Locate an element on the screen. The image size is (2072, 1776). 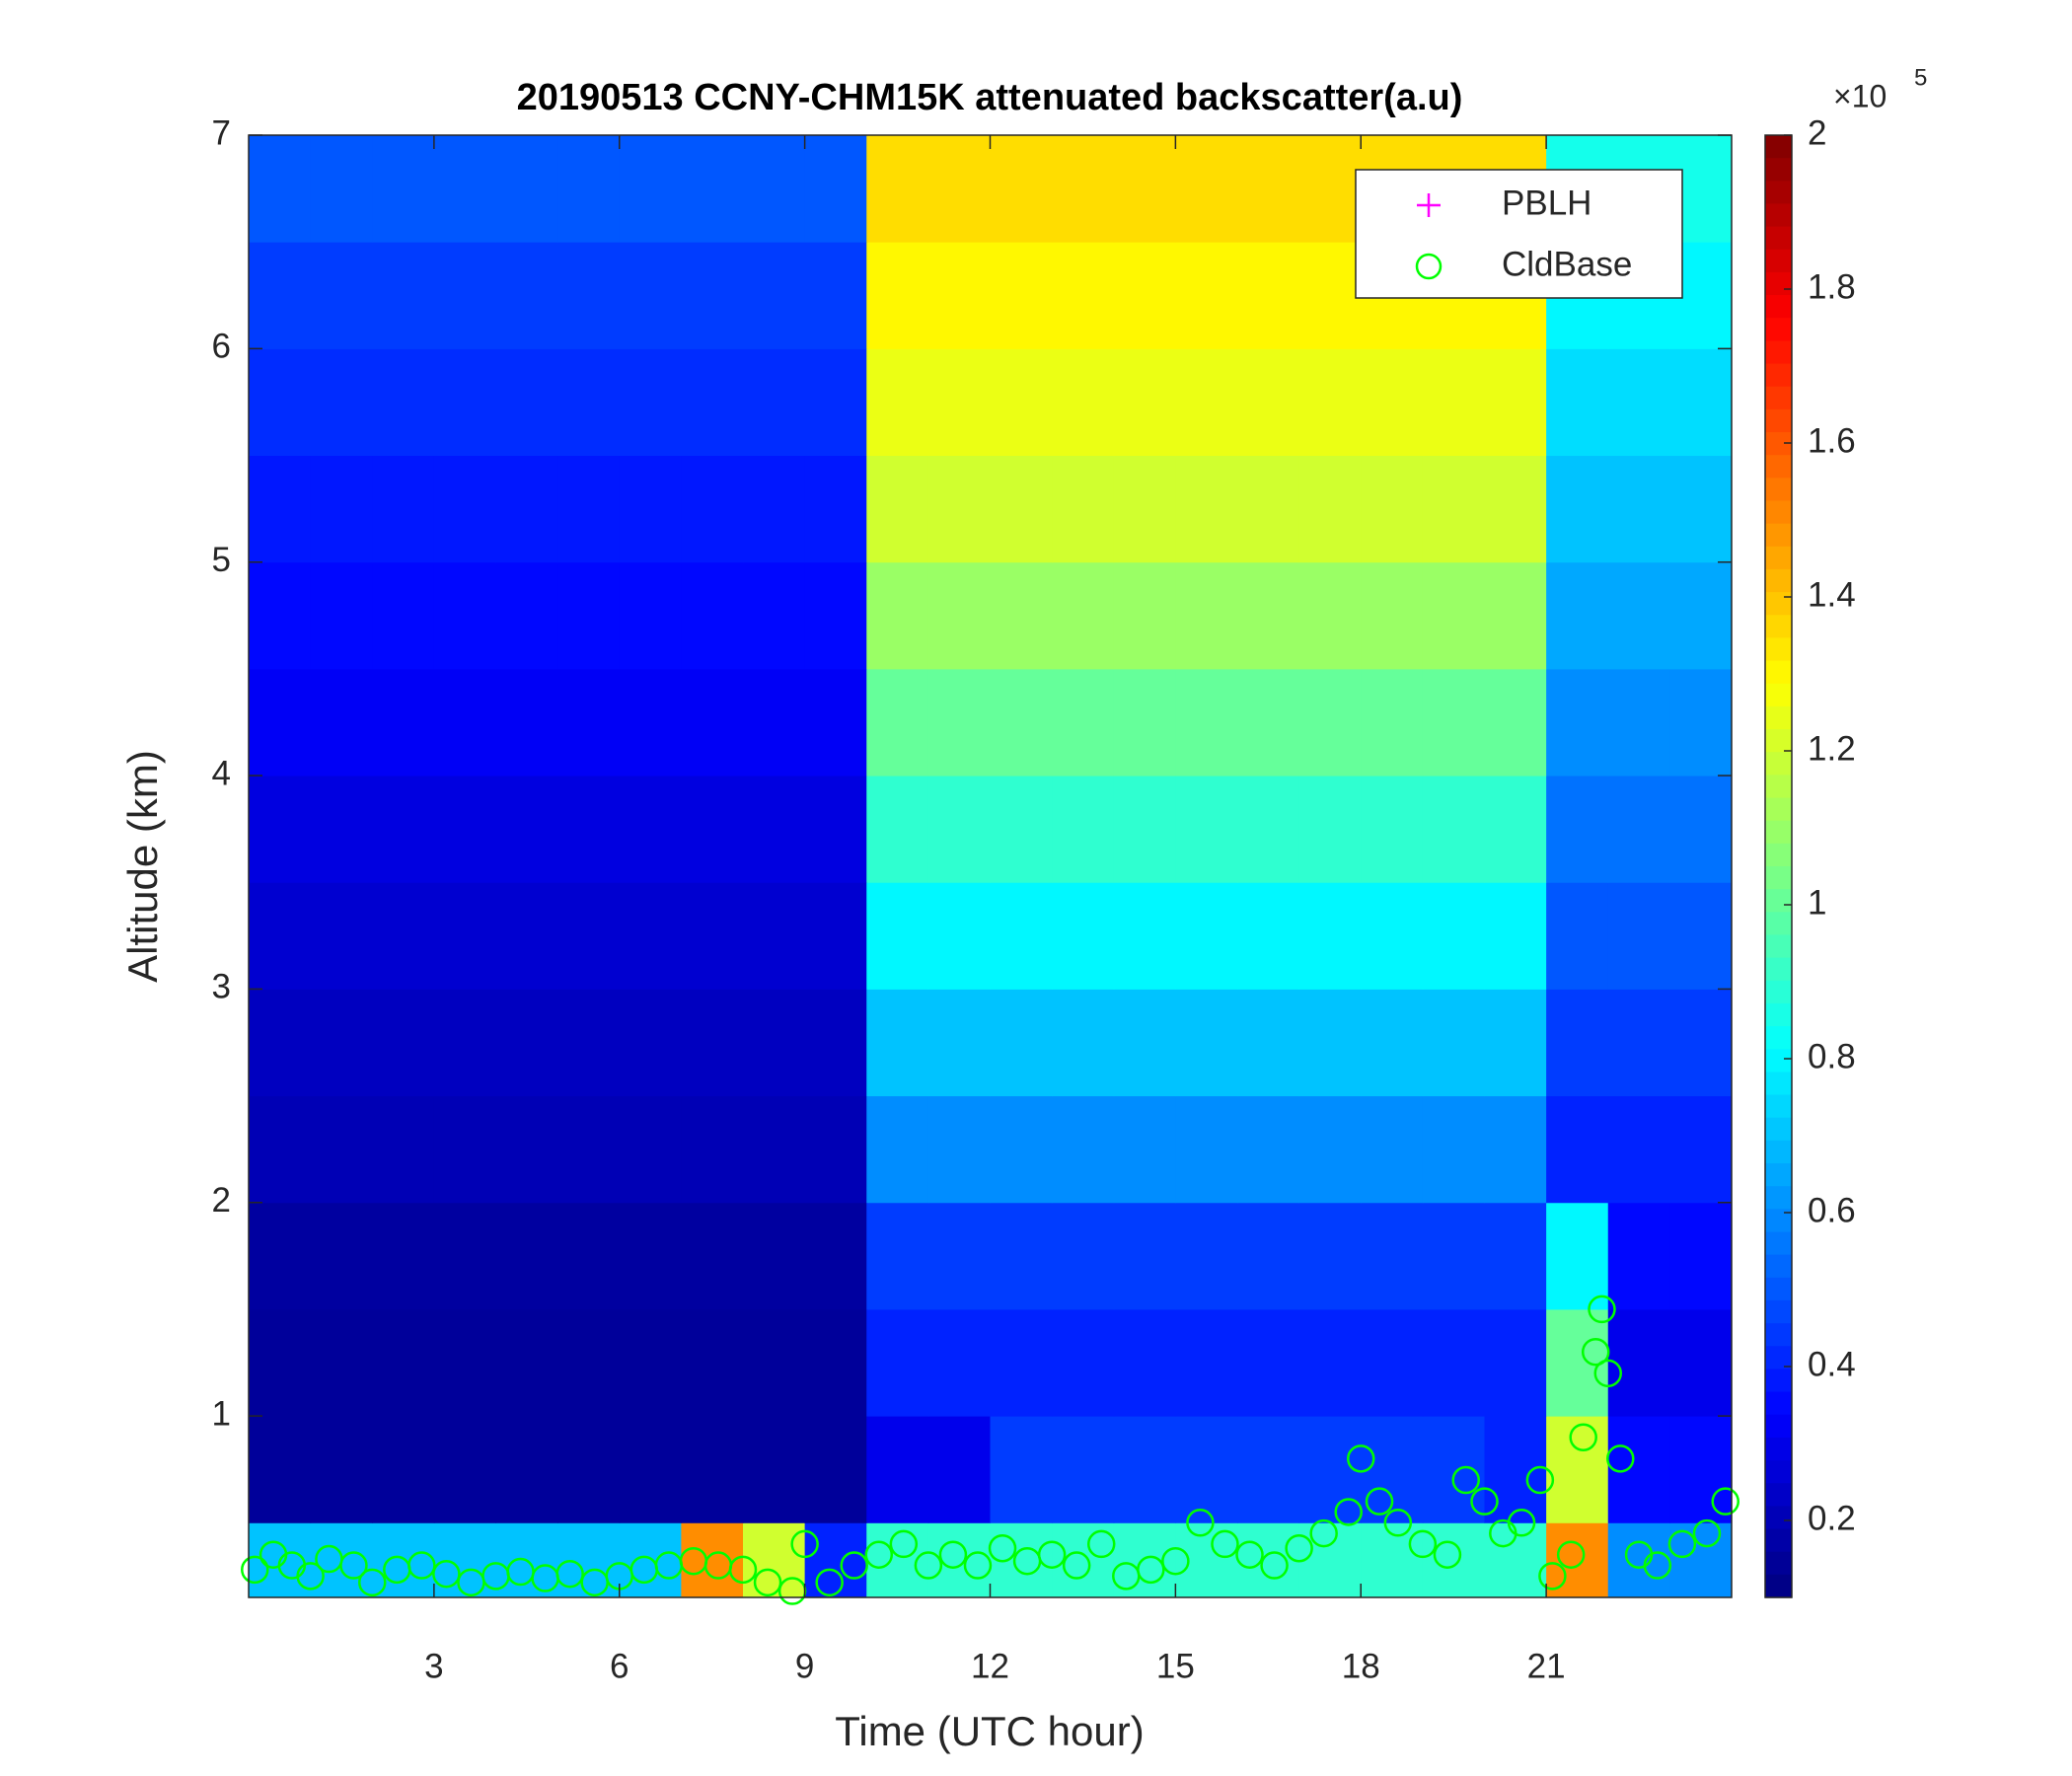
colorbar-tick-label: 0.4 is located at coordinates (1832, 1364).